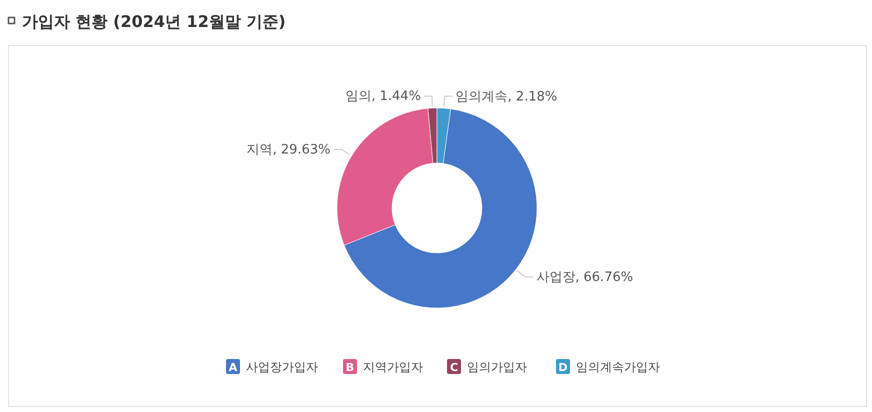  What do you see at coordinates (585, 277) in the screenshot?
I see `data-label: 사업장, 66.76%` at bounding box center [585, 277].